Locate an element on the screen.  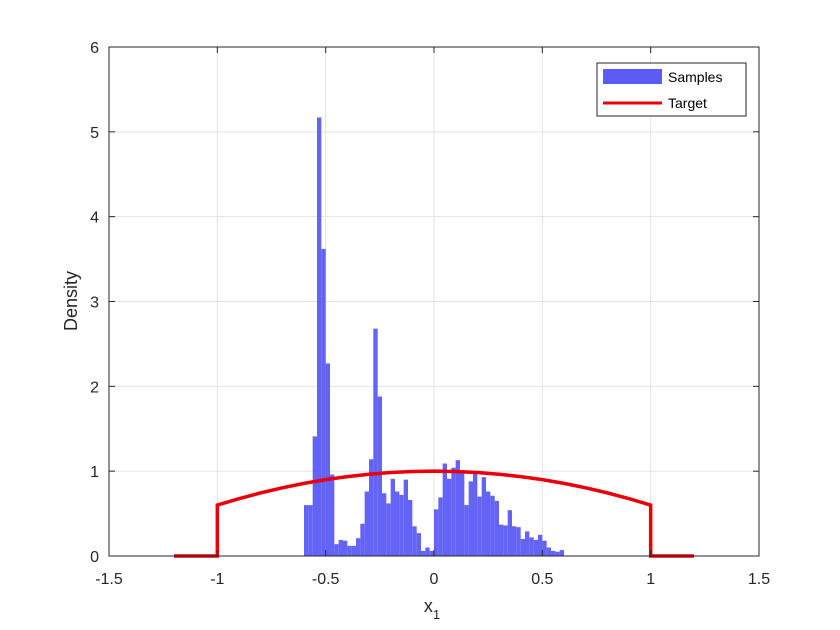
y-axis-label: Density is located at coordinates (71, 301).